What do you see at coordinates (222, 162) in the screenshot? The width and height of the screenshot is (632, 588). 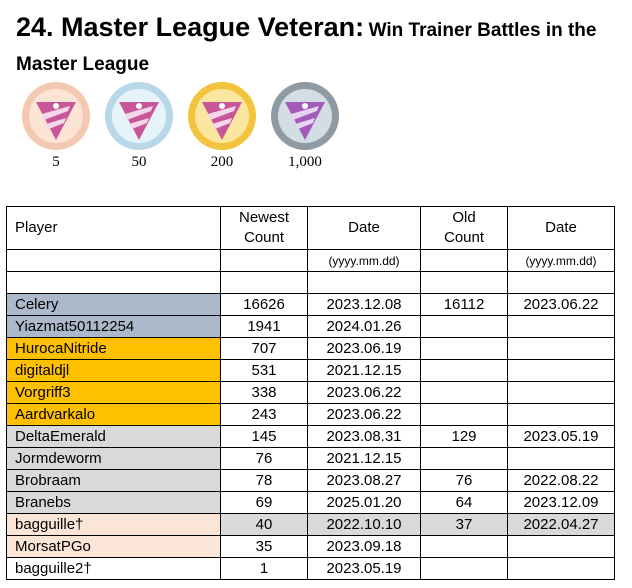 I see `medal-label-gold: 200` at bounding box center [222, 162].